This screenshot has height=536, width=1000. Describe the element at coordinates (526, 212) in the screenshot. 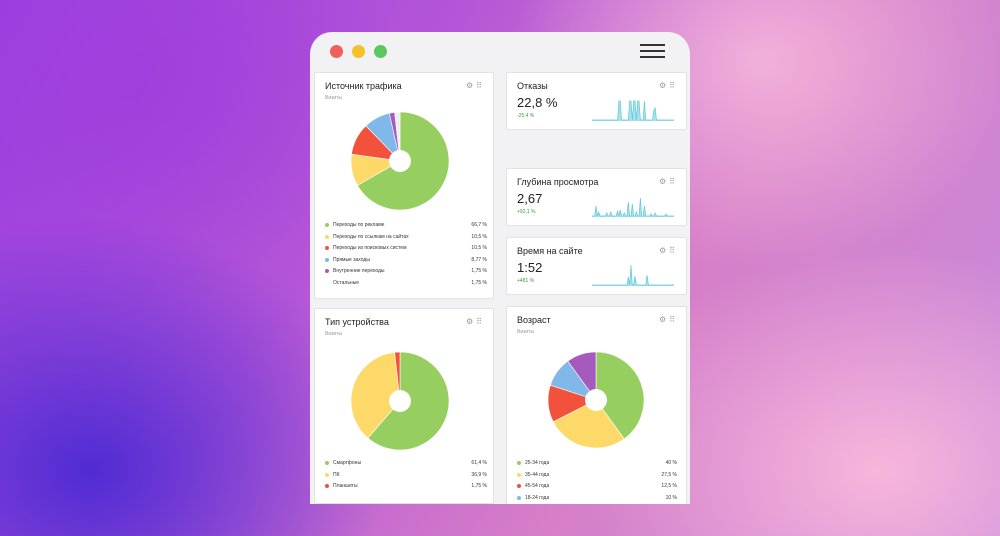

I see `metric-delta: +92,1 %` at that location.